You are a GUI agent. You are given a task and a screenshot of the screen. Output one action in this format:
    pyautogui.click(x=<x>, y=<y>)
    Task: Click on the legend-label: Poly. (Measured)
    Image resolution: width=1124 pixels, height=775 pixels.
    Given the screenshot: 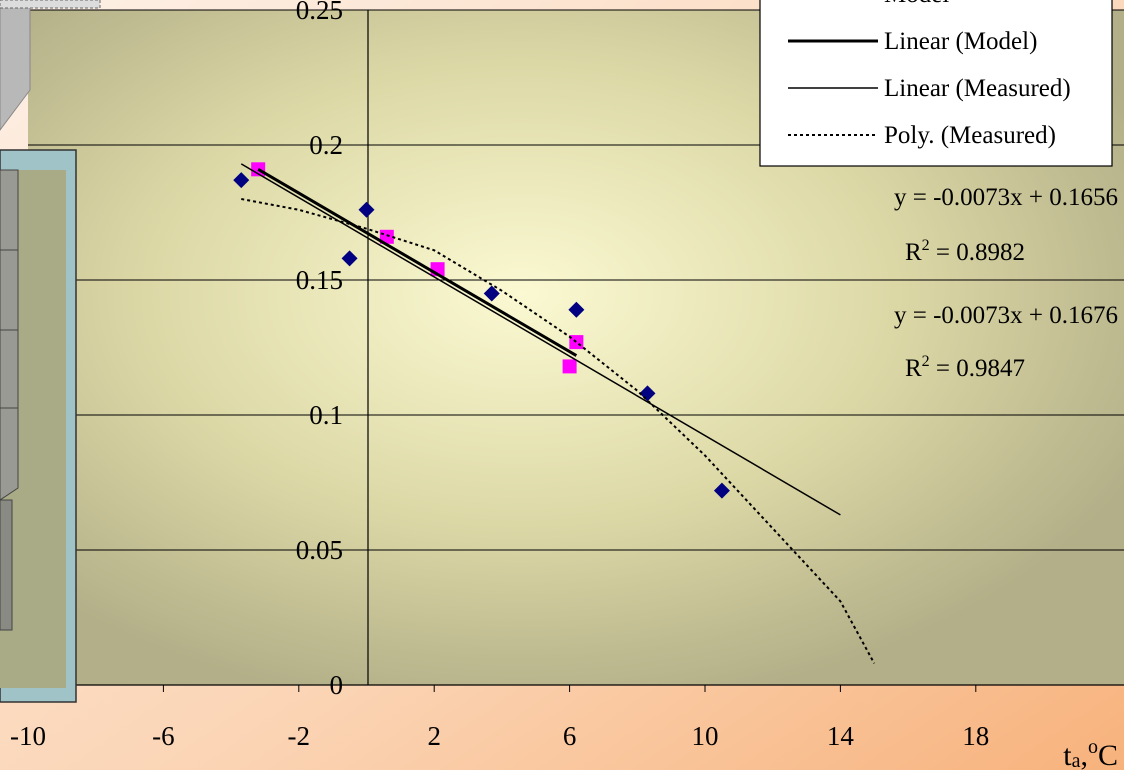 What is the action you would take?
    pyautogui.click(x=970, y=135)
    